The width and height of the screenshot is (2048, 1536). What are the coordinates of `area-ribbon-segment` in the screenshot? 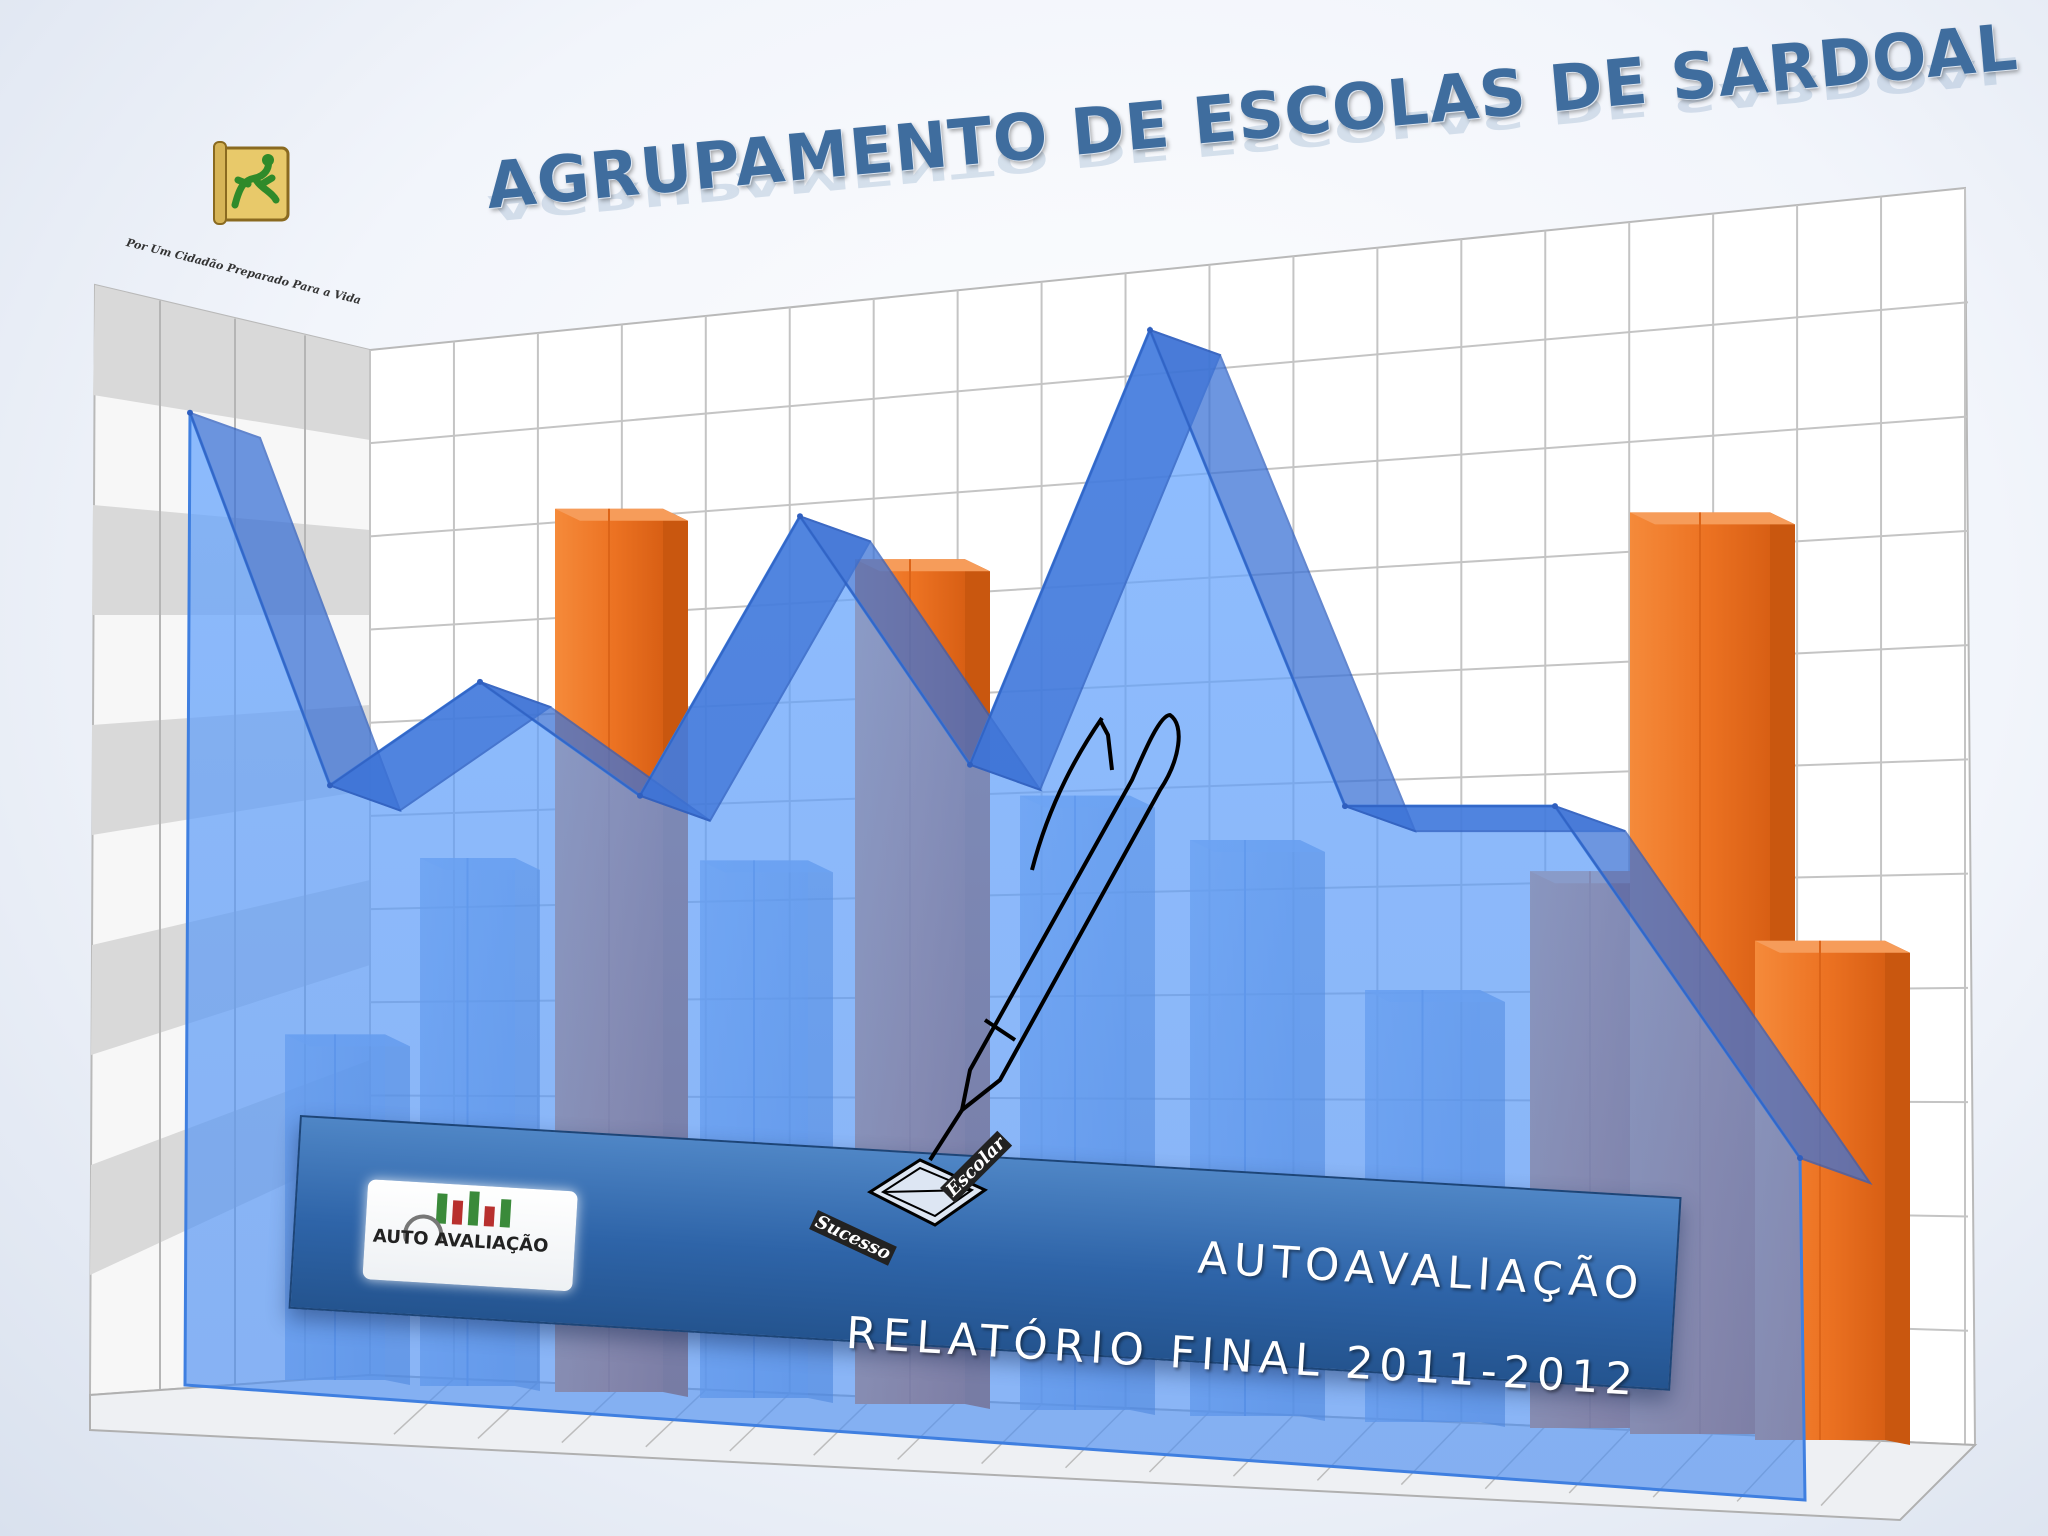 It's located at (1712, 994).